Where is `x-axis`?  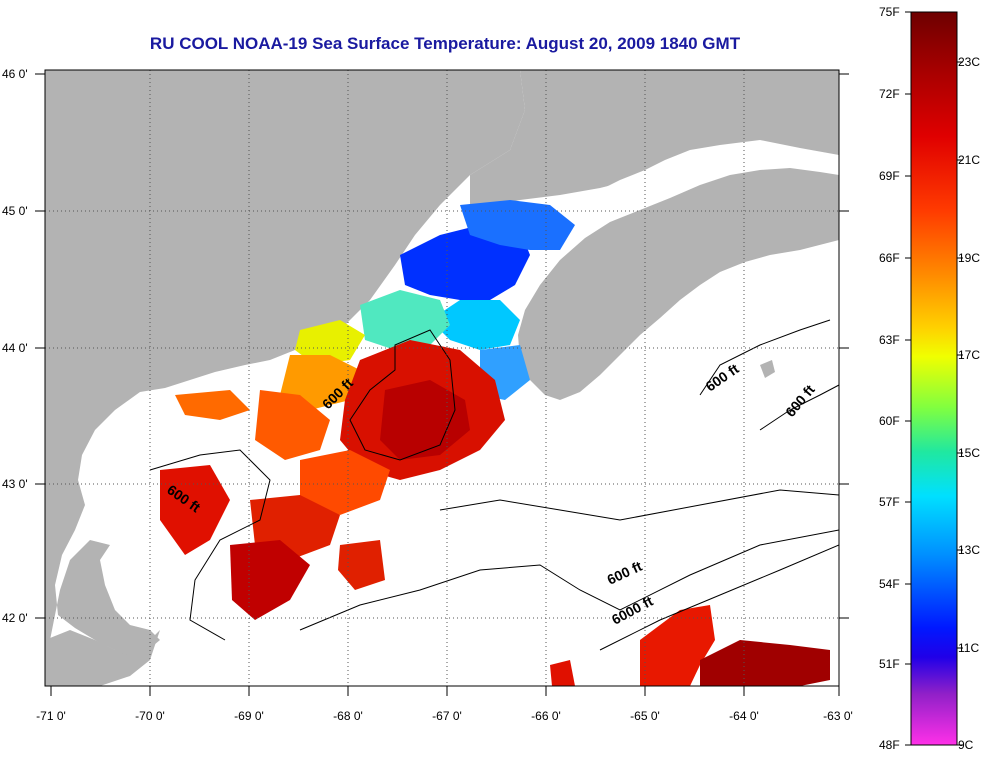
x-axis is located at coordinates (445, 691).